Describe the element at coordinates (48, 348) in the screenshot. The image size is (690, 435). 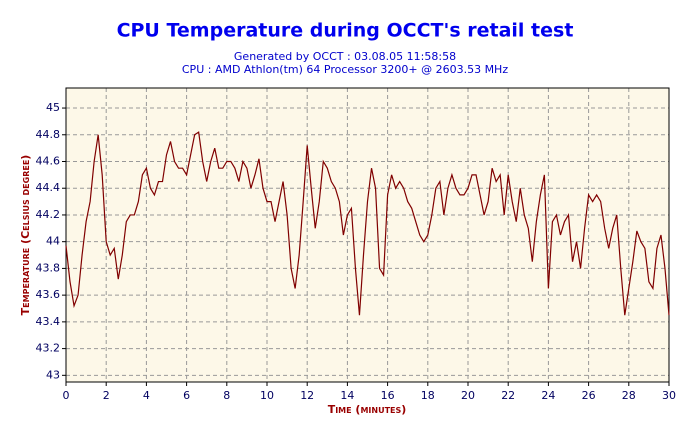
I see `y-tick-label: 43.2` at that location.